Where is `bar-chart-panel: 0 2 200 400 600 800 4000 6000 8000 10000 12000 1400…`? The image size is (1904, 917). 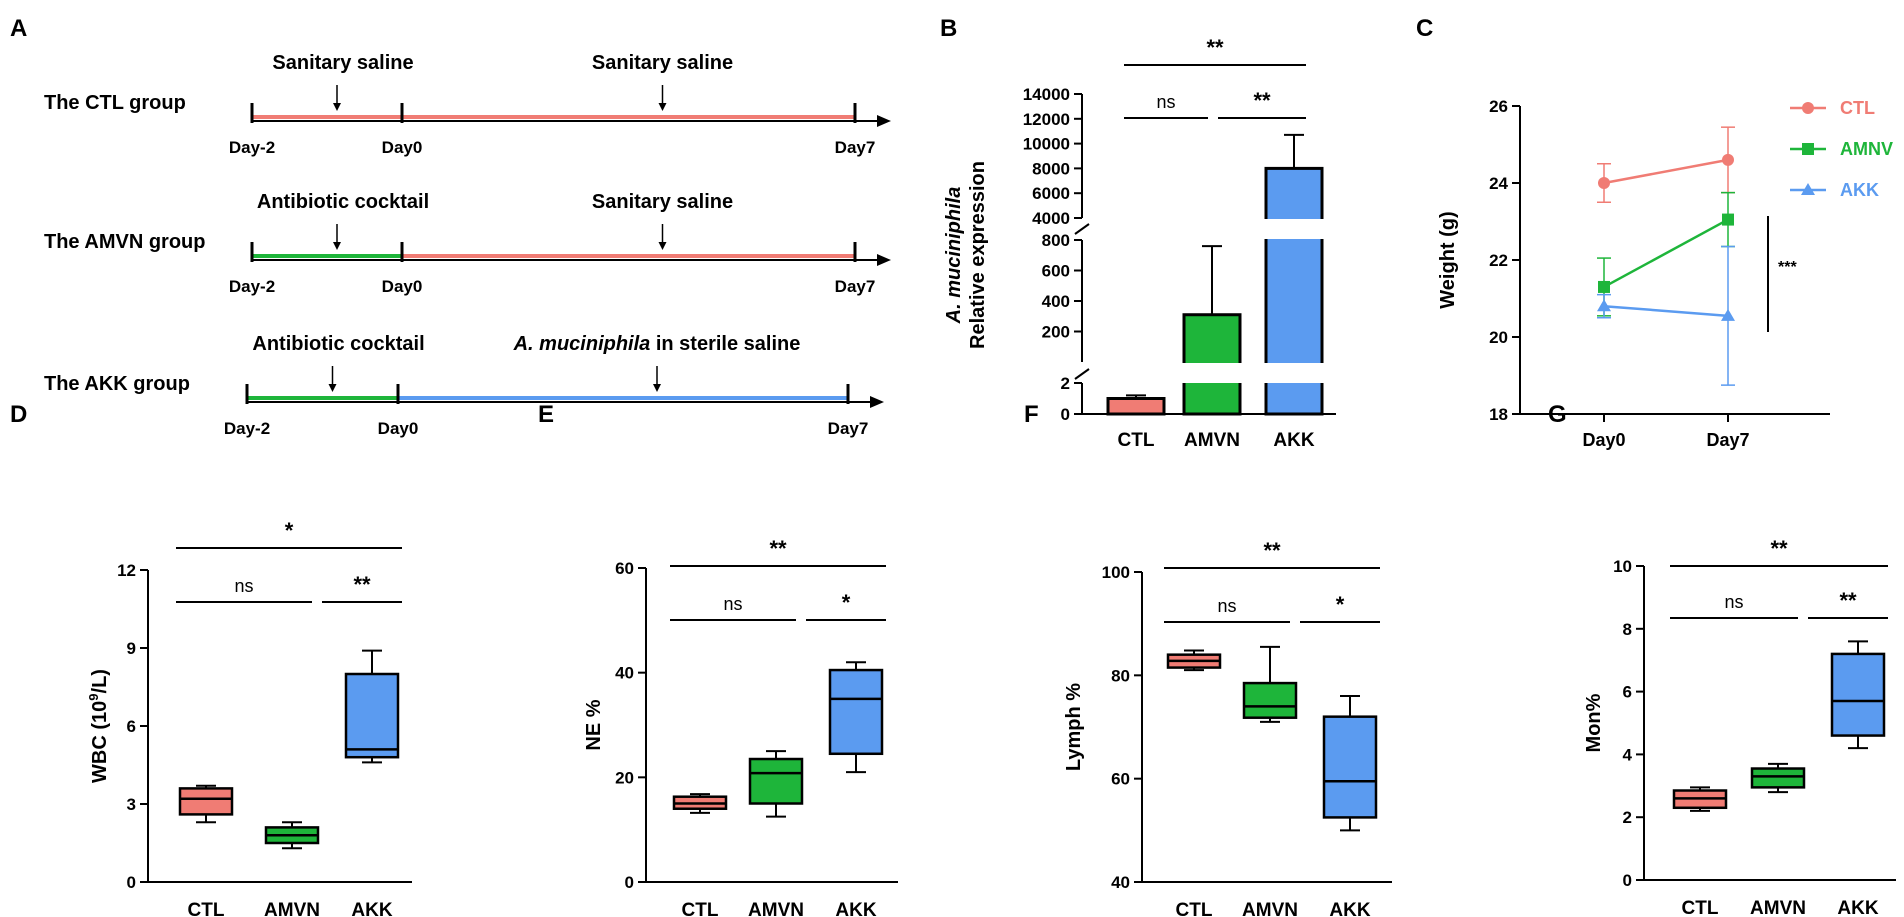 bar-chart-panel: 0 2 200 400 600 800 4000 6000 8000 10000 12000 1400… is located at coordinates (1139, 243).